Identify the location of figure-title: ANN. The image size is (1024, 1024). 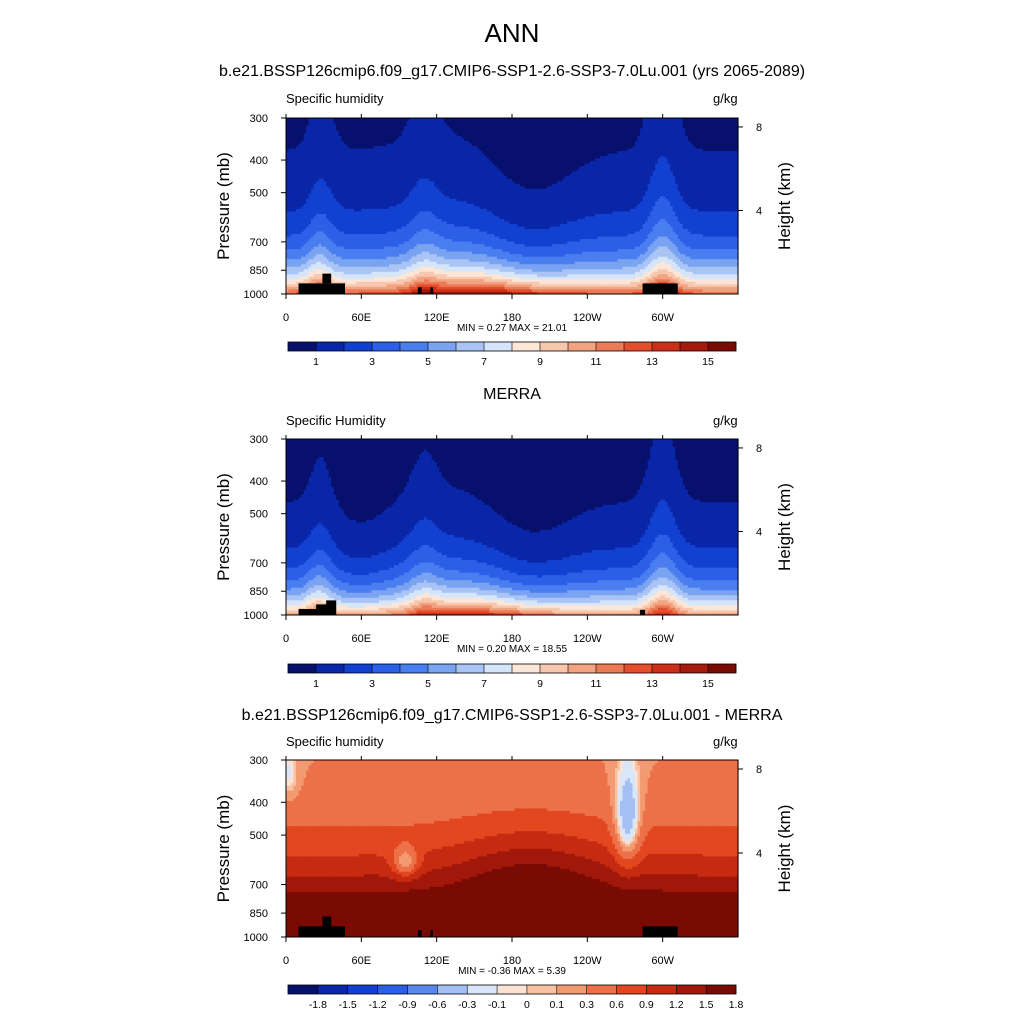
(512, 33).